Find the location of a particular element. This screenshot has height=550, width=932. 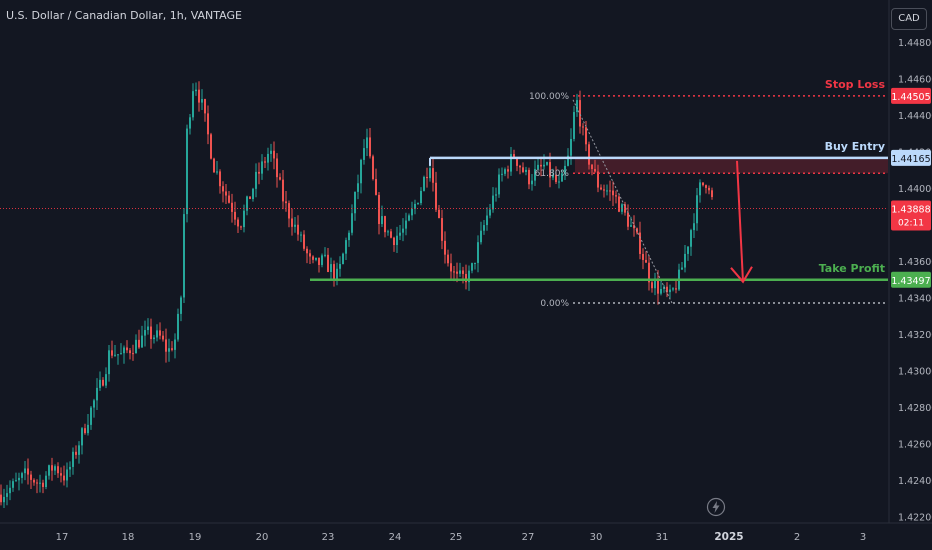

price-tick-label: 1.43000 is located at coordinates (915, 372).